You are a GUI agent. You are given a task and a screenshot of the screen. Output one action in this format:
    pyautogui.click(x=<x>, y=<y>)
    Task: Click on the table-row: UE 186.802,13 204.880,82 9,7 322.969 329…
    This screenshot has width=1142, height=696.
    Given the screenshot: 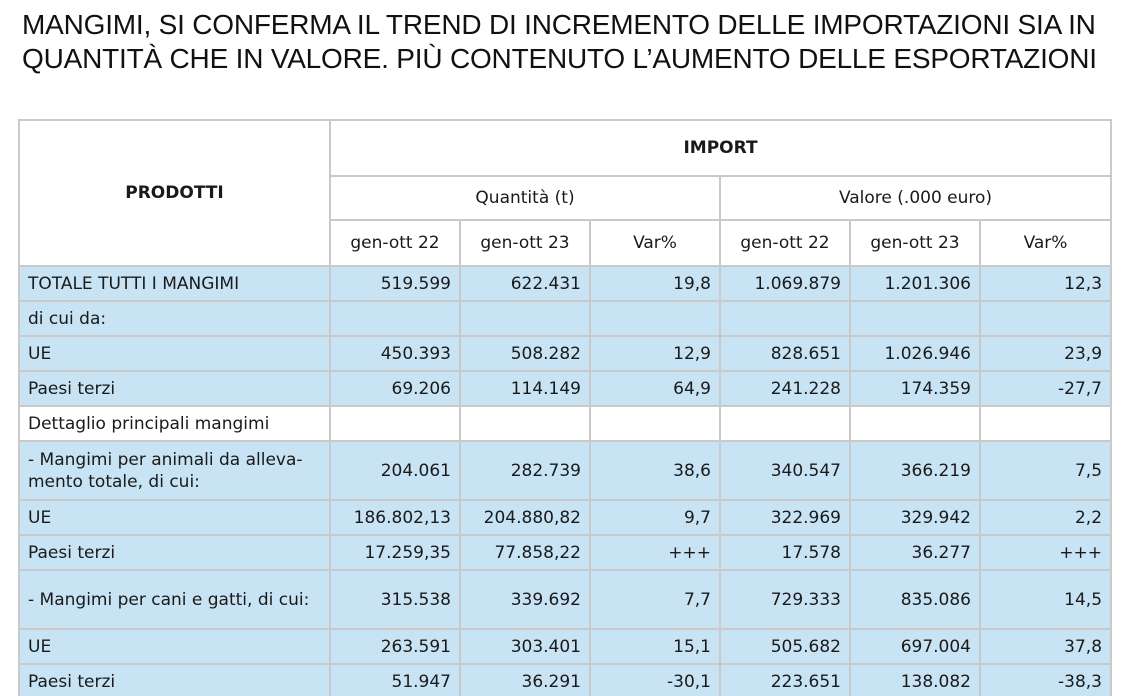 What is the action you would take?
    pyautogui.click(x=565, y=517)
    